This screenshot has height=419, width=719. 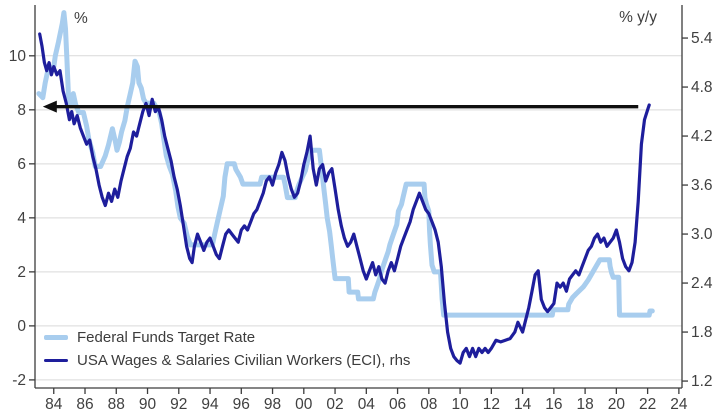 What do you see at coordinates (460, 404) in the screenshot?
I see `x-tick-label: 10` at bounding box center [460, 404].